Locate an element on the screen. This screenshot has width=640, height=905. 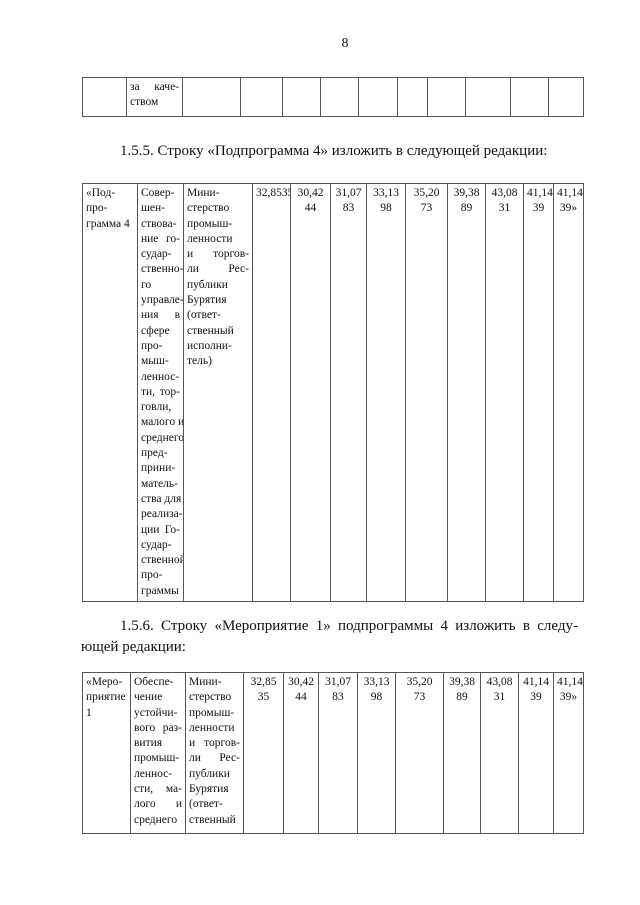
cell-line: 32,8535 is located at coordinates (273, 193).